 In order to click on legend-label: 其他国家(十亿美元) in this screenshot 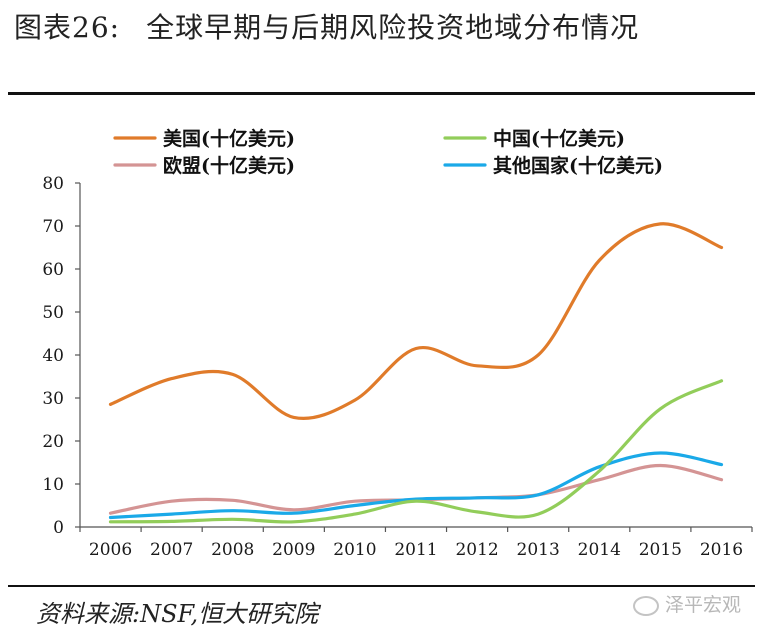, I will do `click(578, 165)`.